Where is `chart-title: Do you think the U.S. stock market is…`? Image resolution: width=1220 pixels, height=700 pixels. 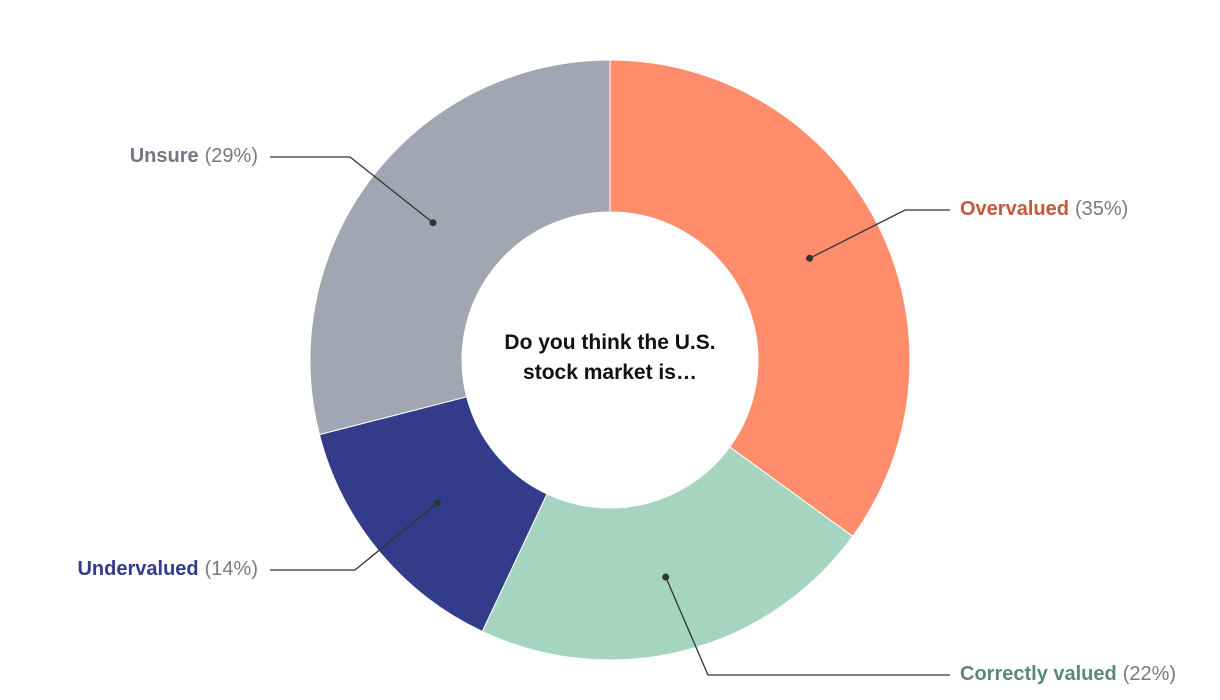 chart-title: Do you think the U.S. stock market is… is located at coordinates (610, 357).